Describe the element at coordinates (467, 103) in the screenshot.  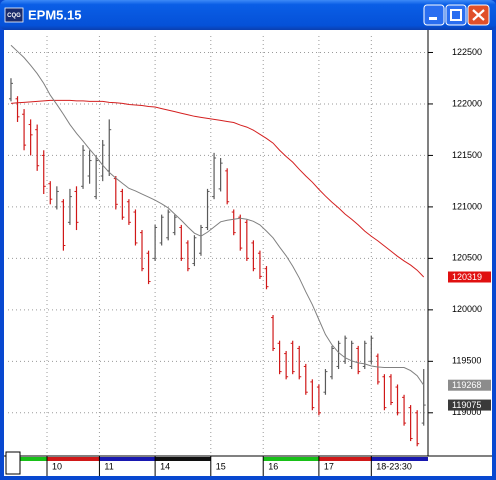
I see `y-tick-label: 122000` at that location.